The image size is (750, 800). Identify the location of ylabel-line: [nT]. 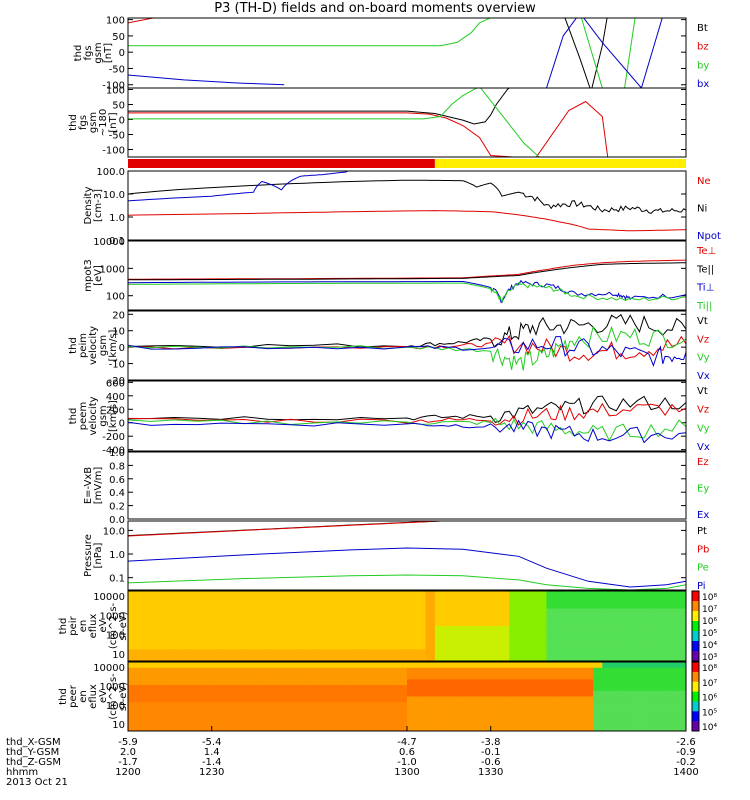
(108, 53).